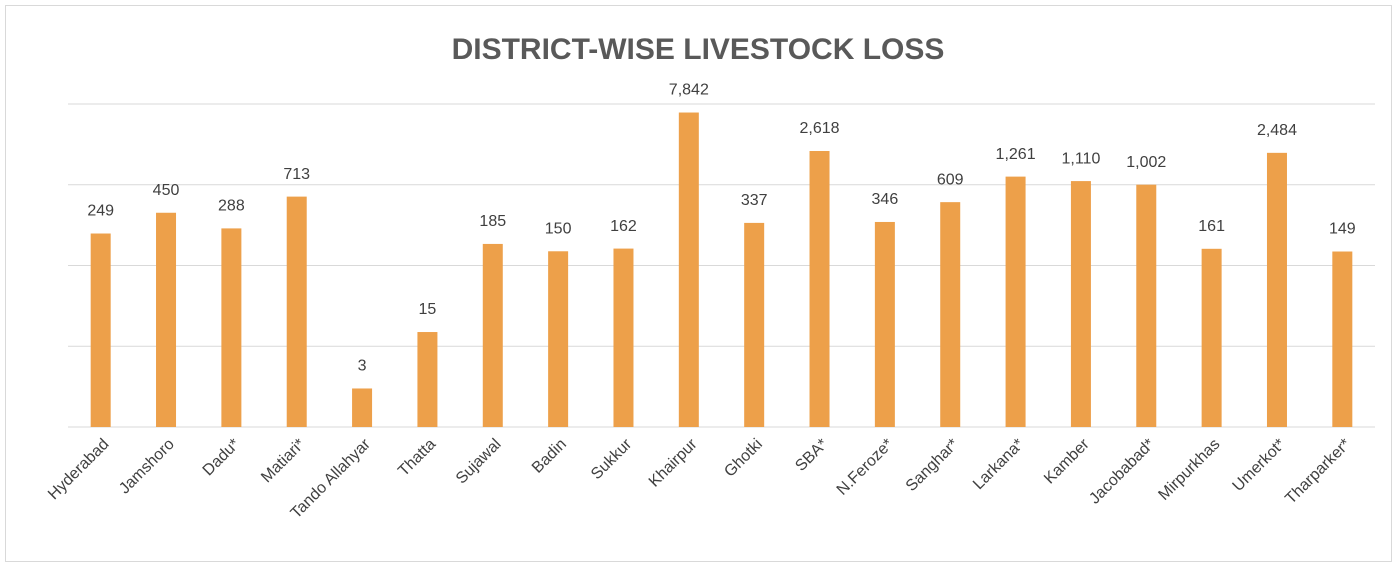 The height and width of the screenshot is (567, 1397). Describe the element at coordinates (885, 199) in the screenshot. I see `data-label: 346` at that location.